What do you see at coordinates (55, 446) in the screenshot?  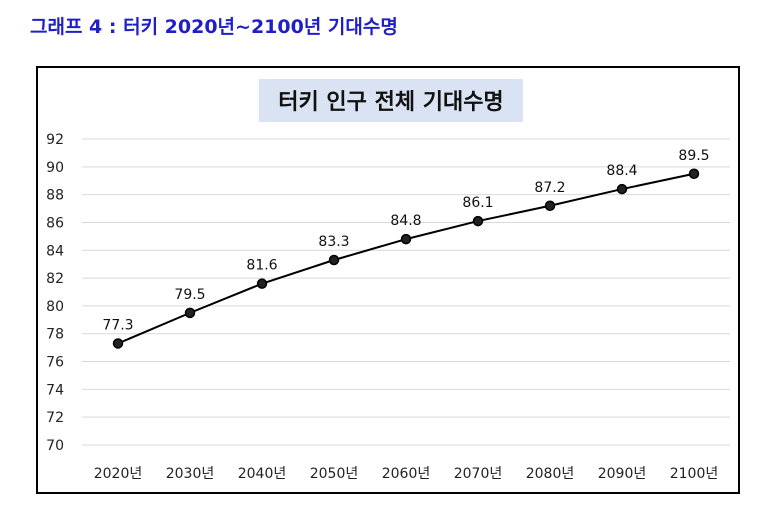 I see `y-tick-label: 70` at bounding box center [55, 446].